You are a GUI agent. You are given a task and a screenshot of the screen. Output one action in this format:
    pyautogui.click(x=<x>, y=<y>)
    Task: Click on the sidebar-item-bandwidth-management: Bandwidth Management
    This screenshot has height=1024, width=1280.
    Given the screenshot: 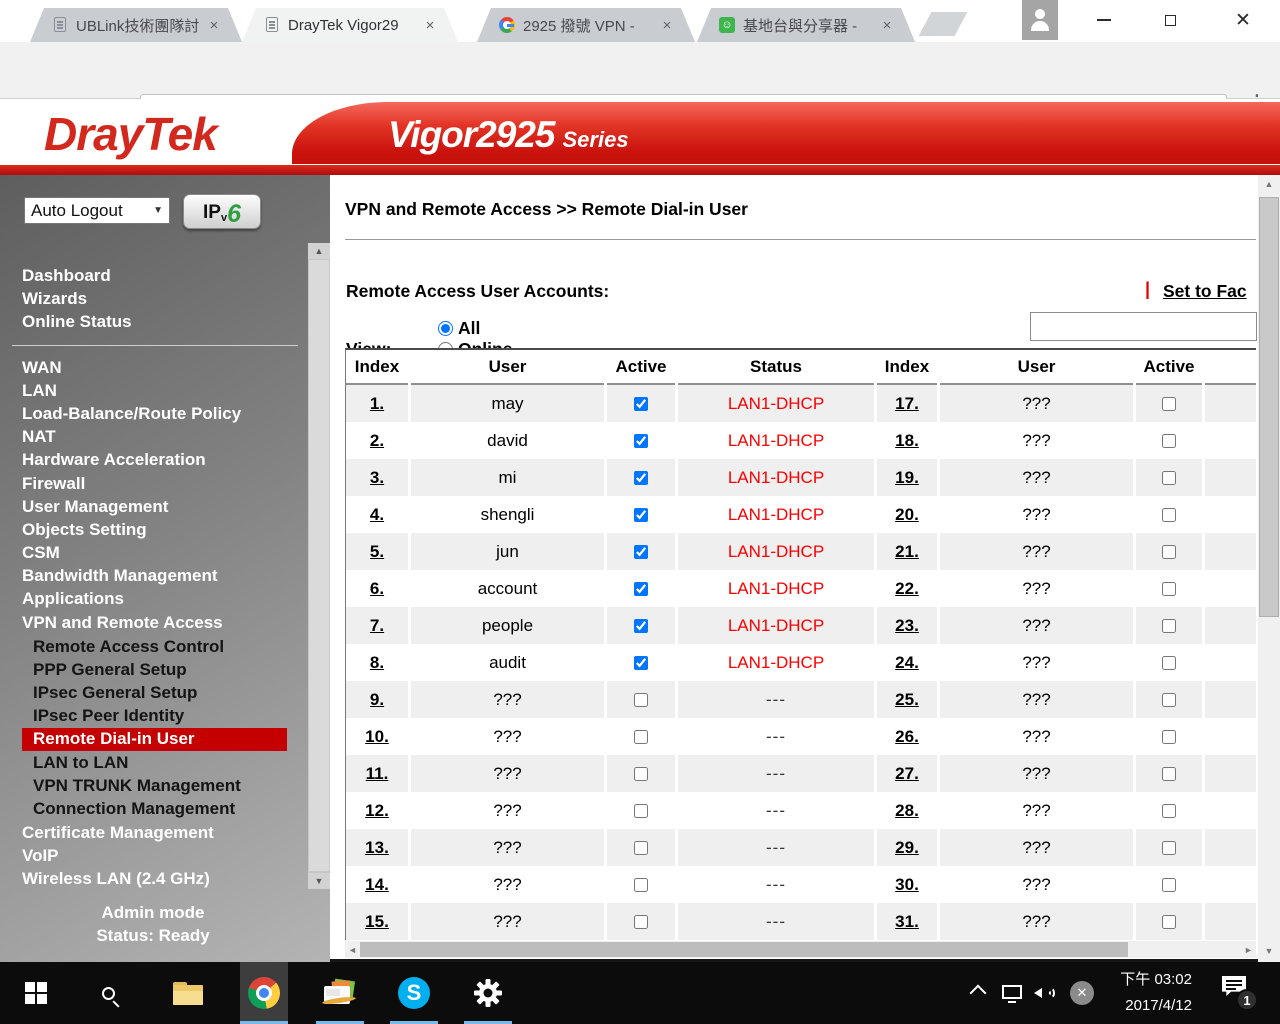 What is the action you would take?
    pyautogui.click(x=120, y=576)
    